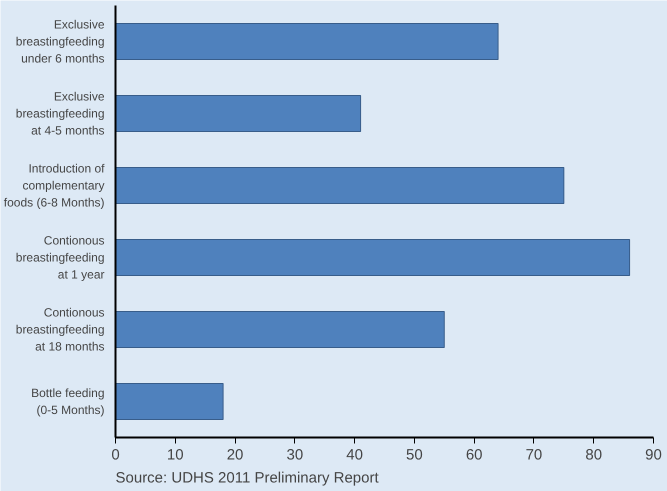 Image resolution: width=667 pixels, height=491 pixels. I want to click on y-tick-label: Bottle feeding (0-5 Months), so click(68, 401).